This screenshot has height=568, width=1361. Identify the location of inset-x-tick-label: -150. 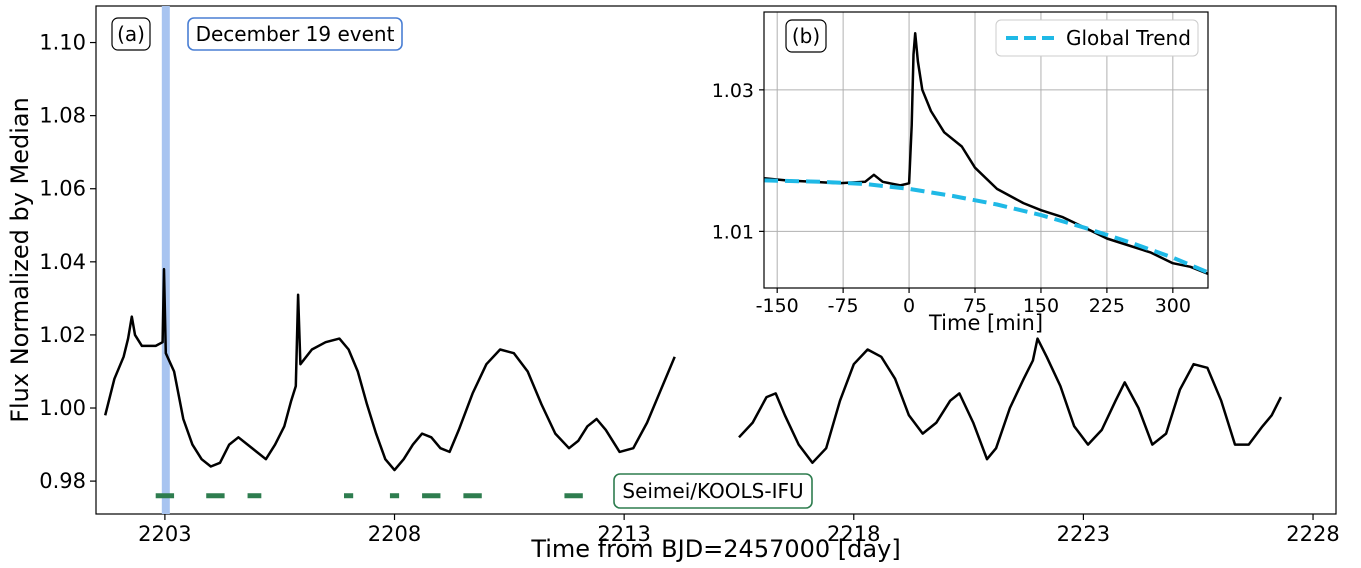
(777, 306).